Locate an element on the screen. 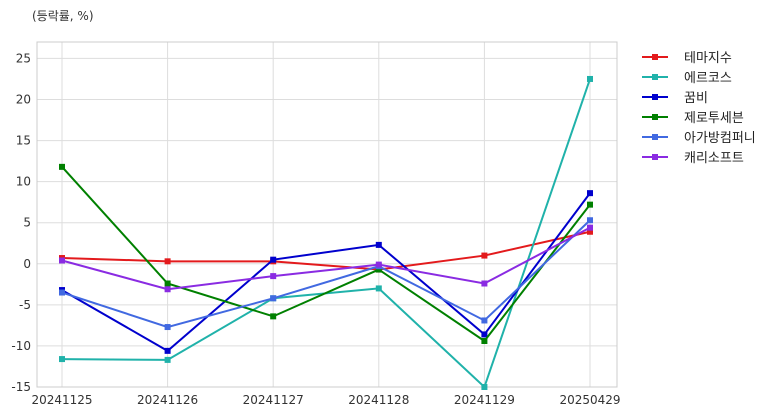 The height and width of the screenshot is (416, 780). unit-label: (등락률, %) is located at coordinates (63, 16).